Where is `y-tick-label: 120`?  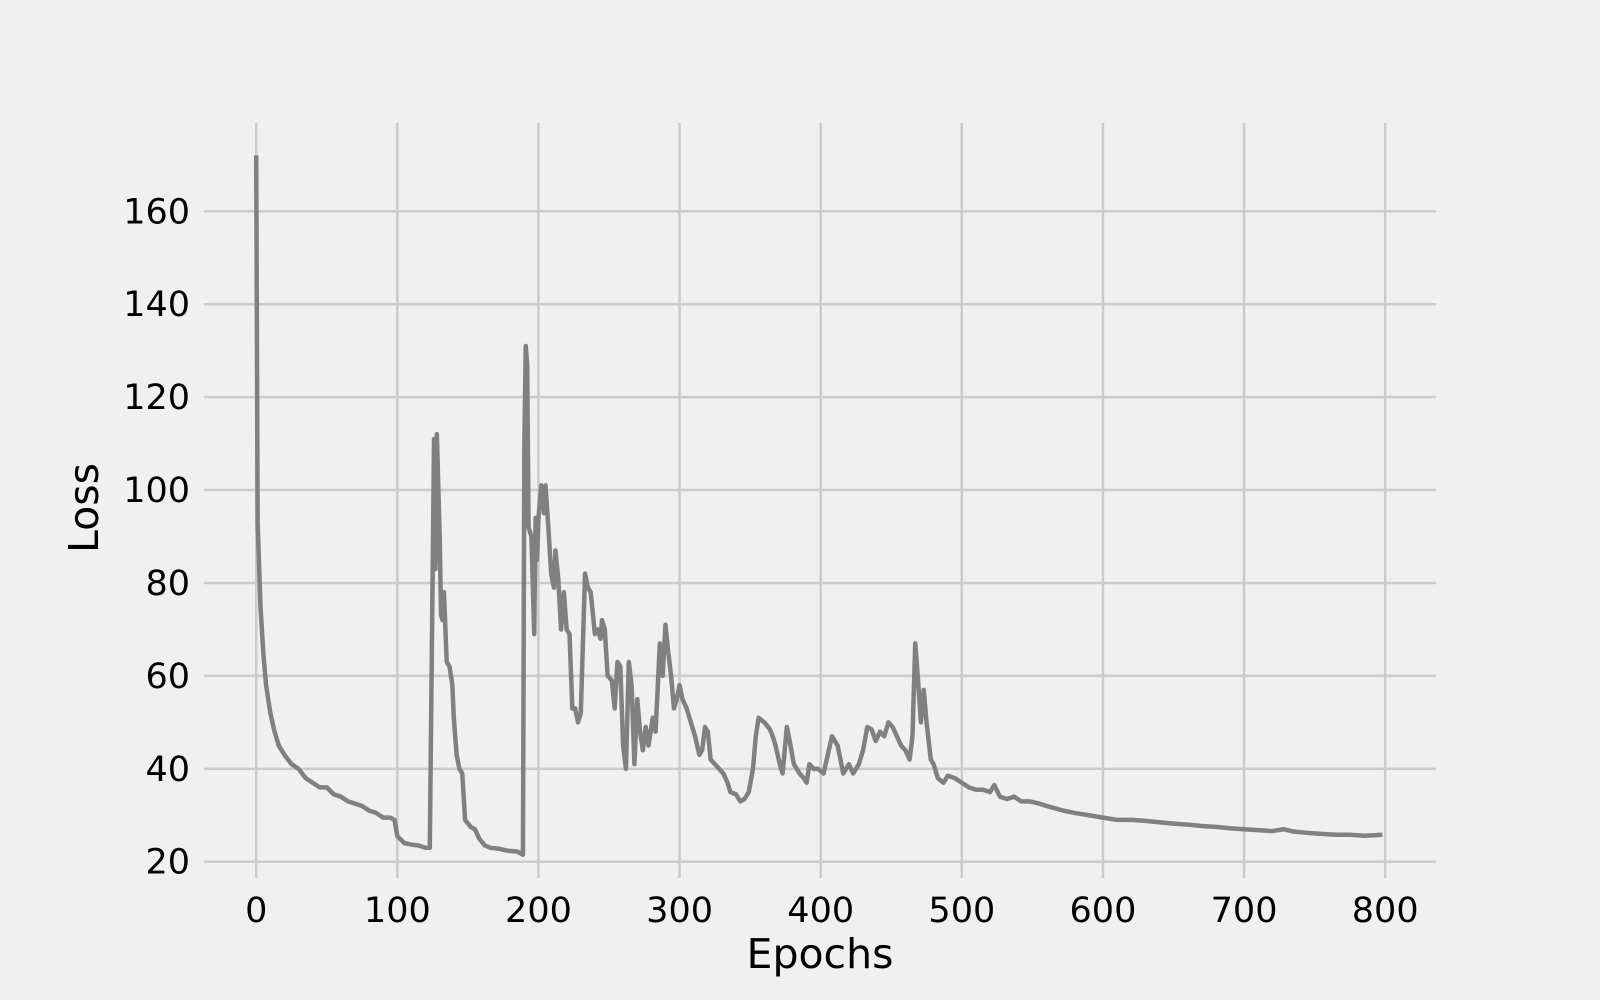
y-tick-label: 120 is located at coordinates (156, 398).